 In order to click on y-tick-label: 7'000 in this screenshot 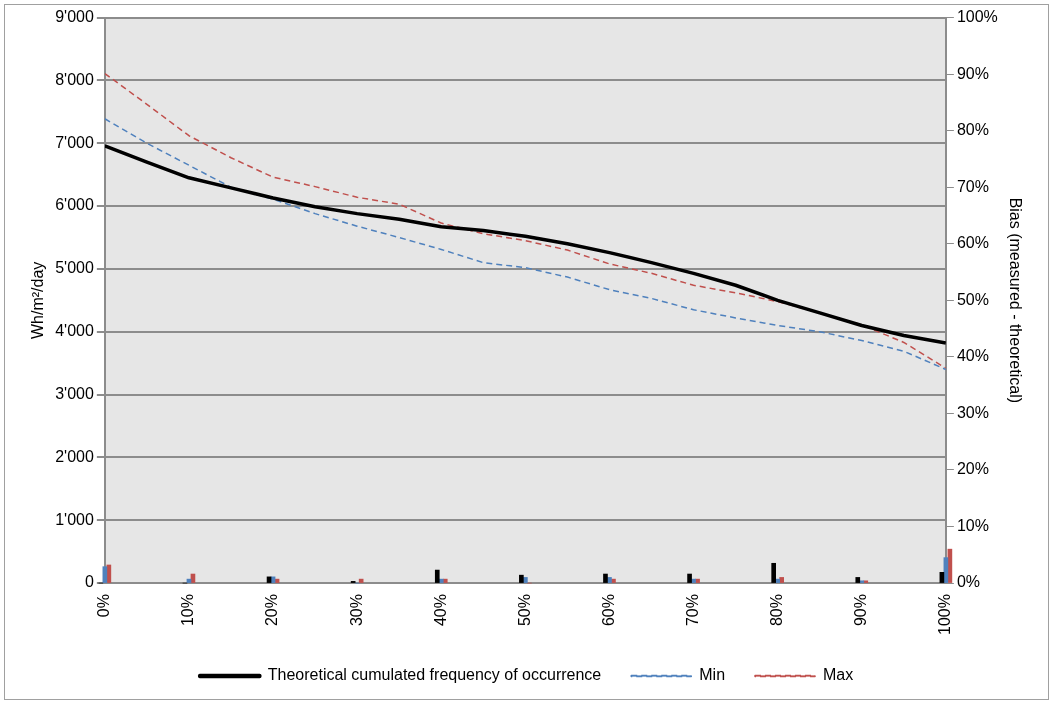, I will do `click(74, 142)`.